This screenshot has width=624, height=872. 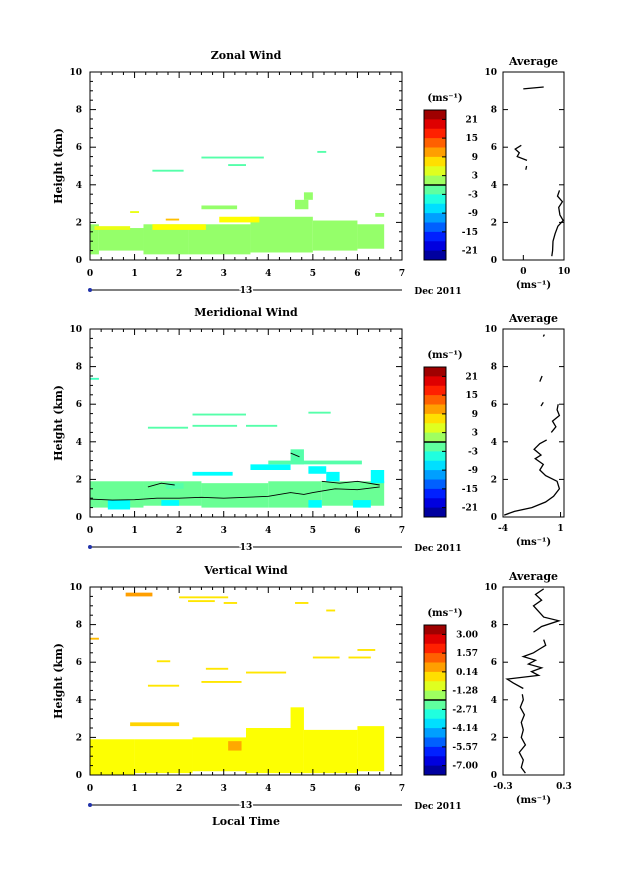 What do you see at coordinates (465, 748) in the screenshot?
I see `colorbar-tick-label: -5.57` at bounding box center [465, 748].